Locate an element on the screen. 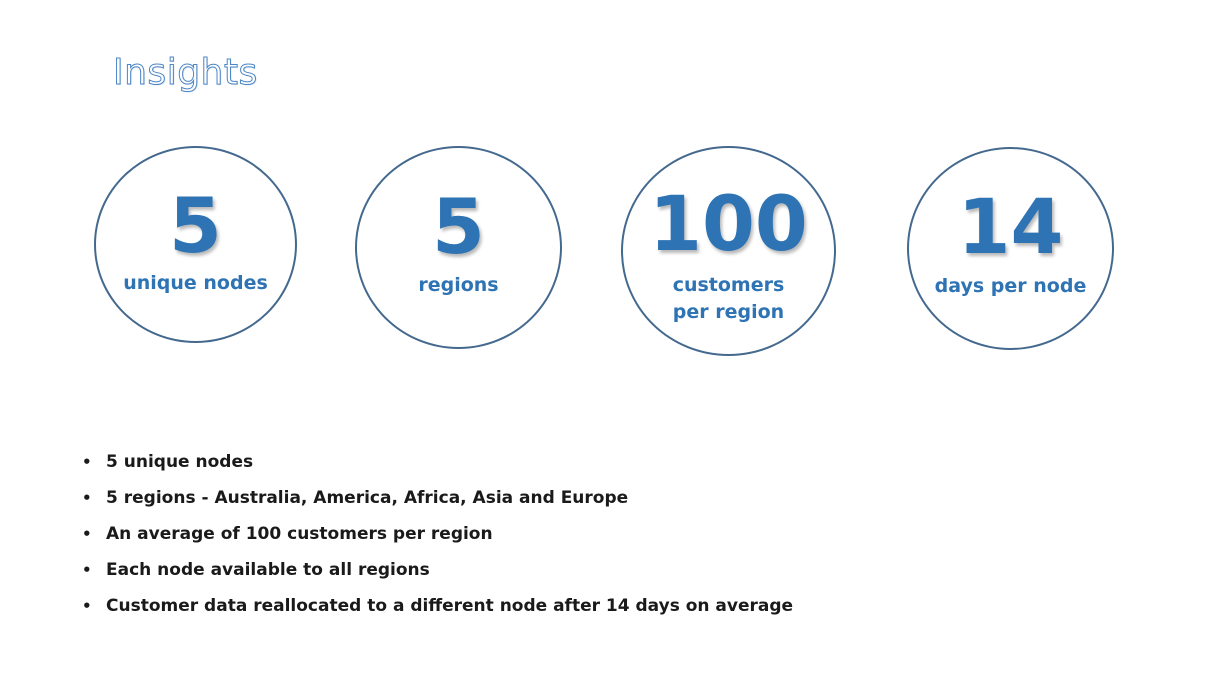 The height and width of the screenshot is (677, 1210). stat-circle-customers-per-region: 100 customers per region is located at coordinates (728, 251).